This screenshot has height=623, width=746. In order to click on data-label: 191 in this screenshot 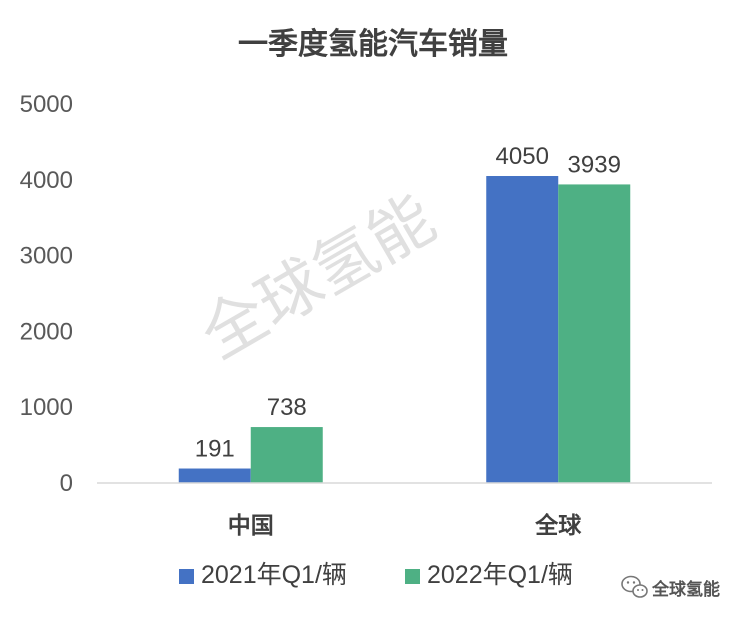, I will do `click(215, 449)`.